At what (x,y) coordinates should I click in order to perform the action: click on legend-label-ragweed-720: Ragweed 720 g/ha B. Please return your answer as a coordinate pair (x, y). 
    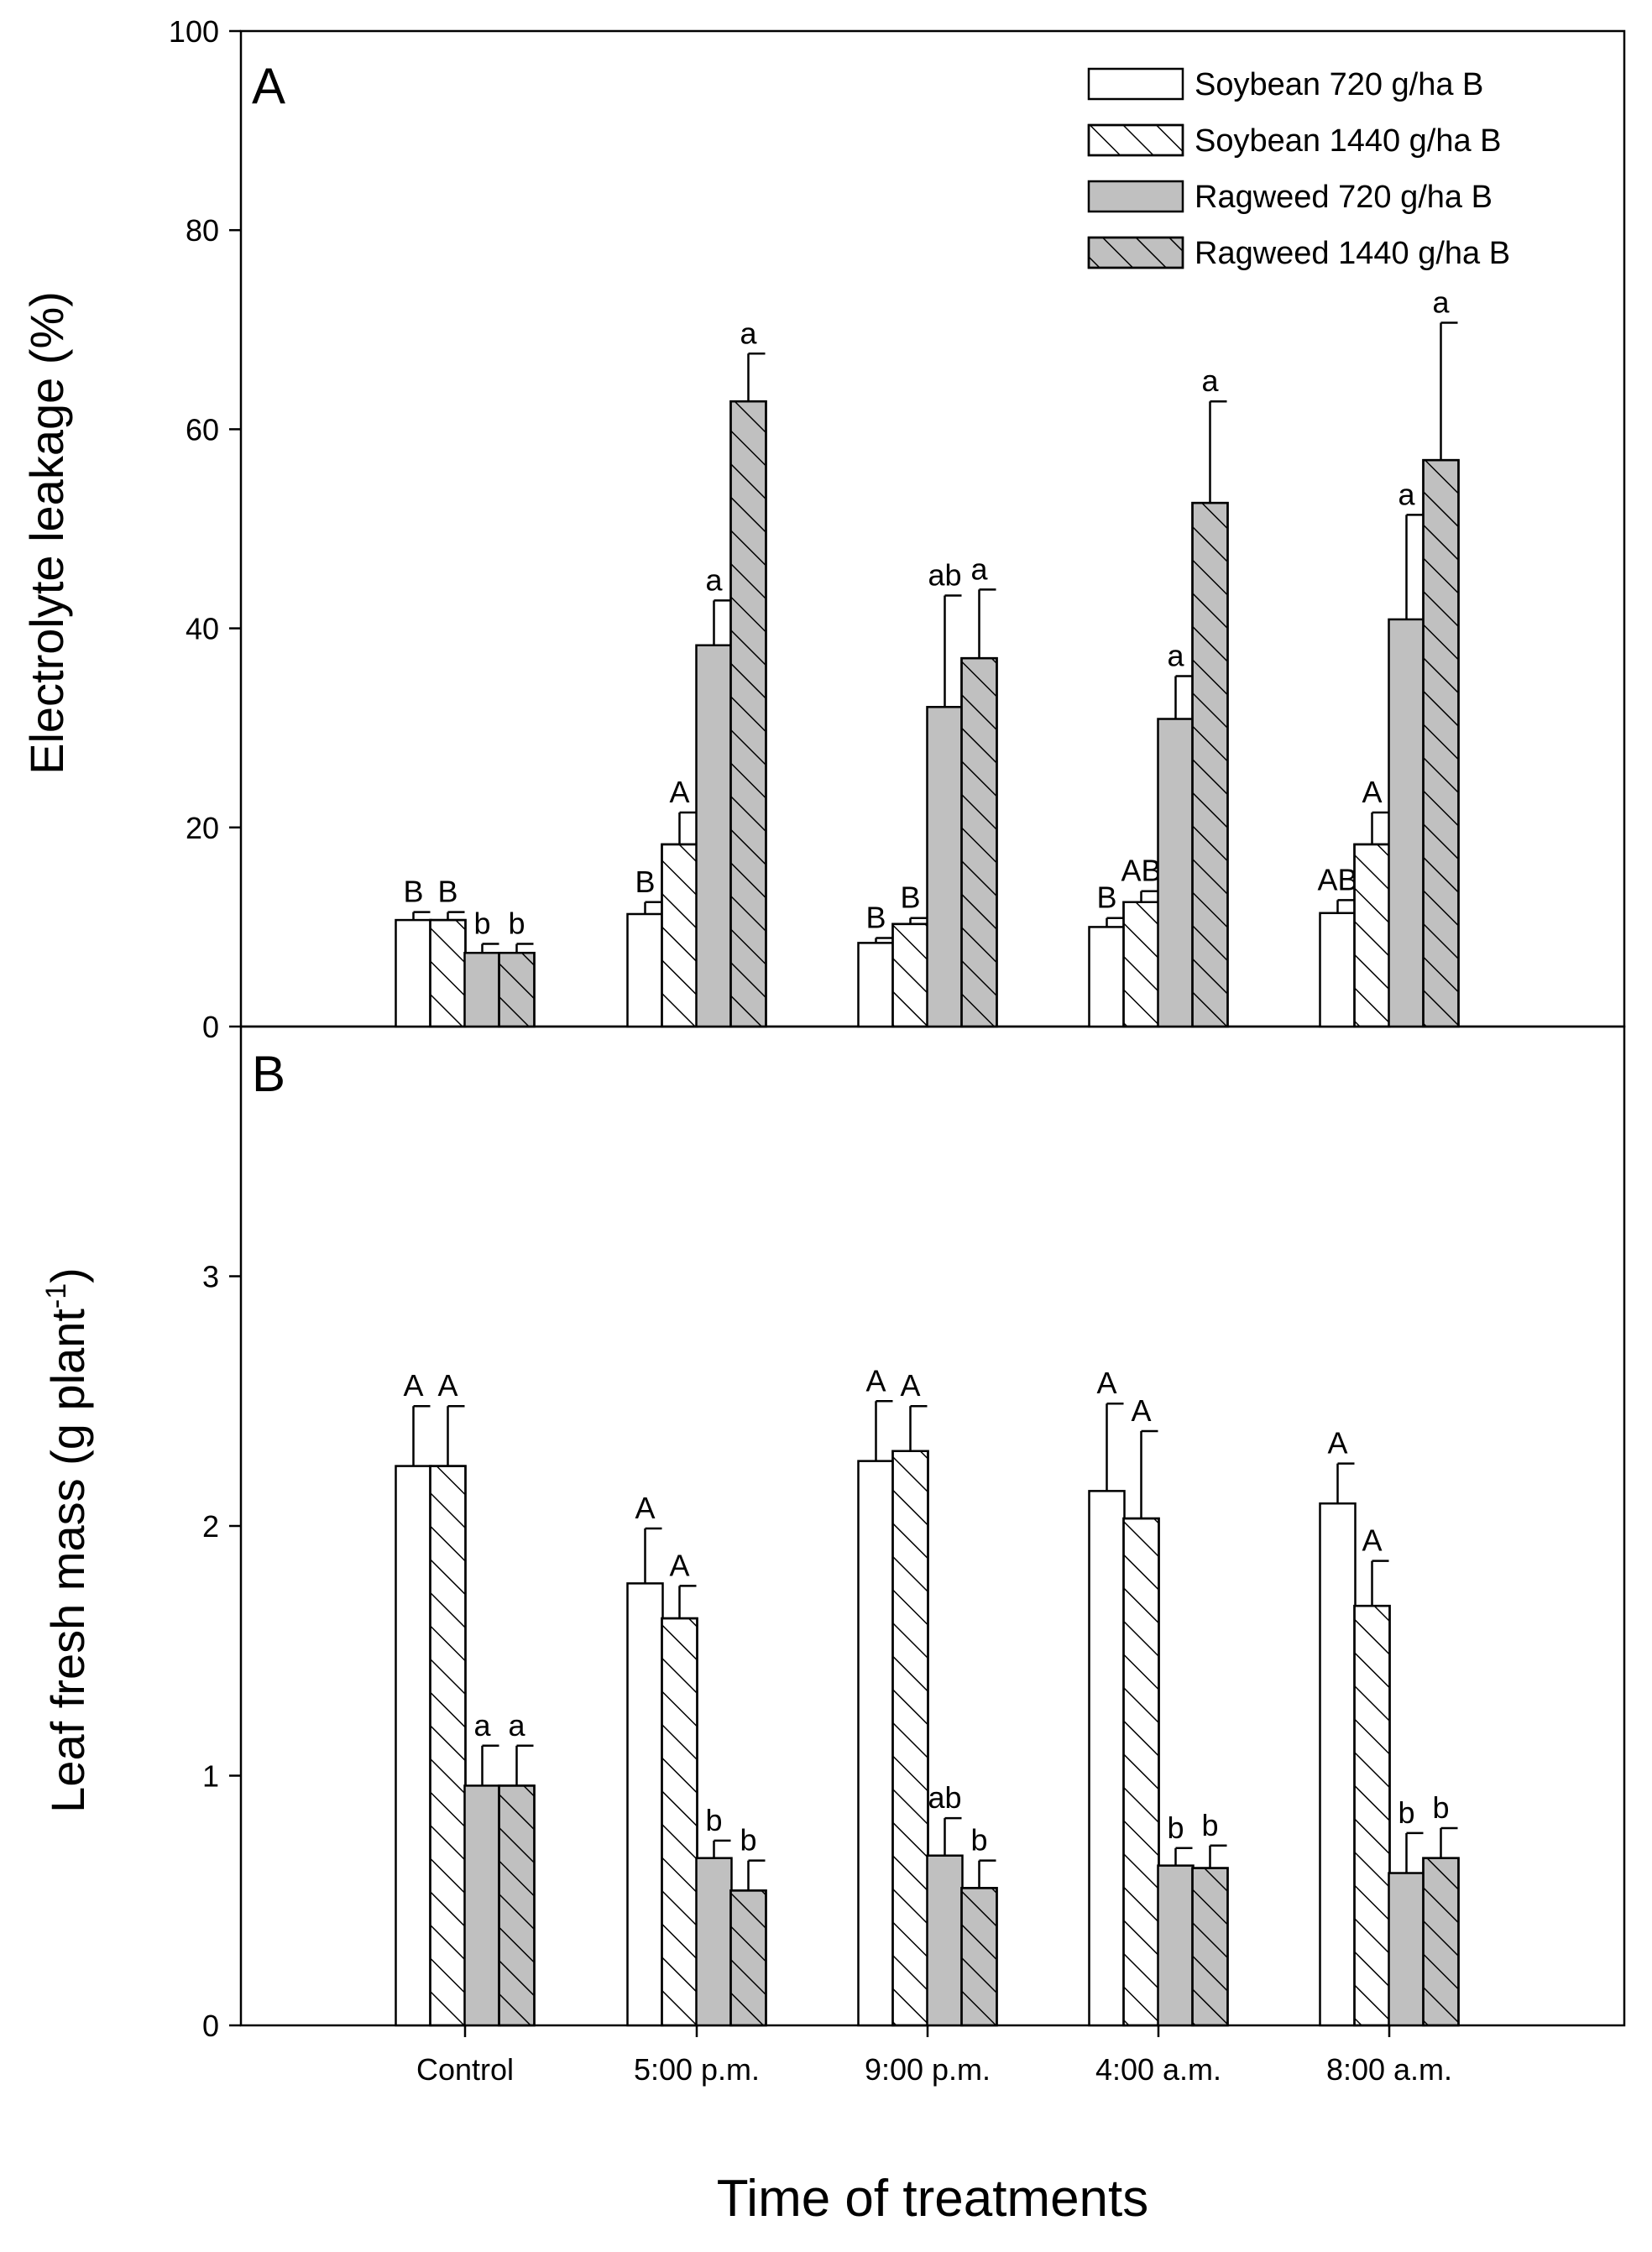
    Looking at the image, I should click on (1344, 197).